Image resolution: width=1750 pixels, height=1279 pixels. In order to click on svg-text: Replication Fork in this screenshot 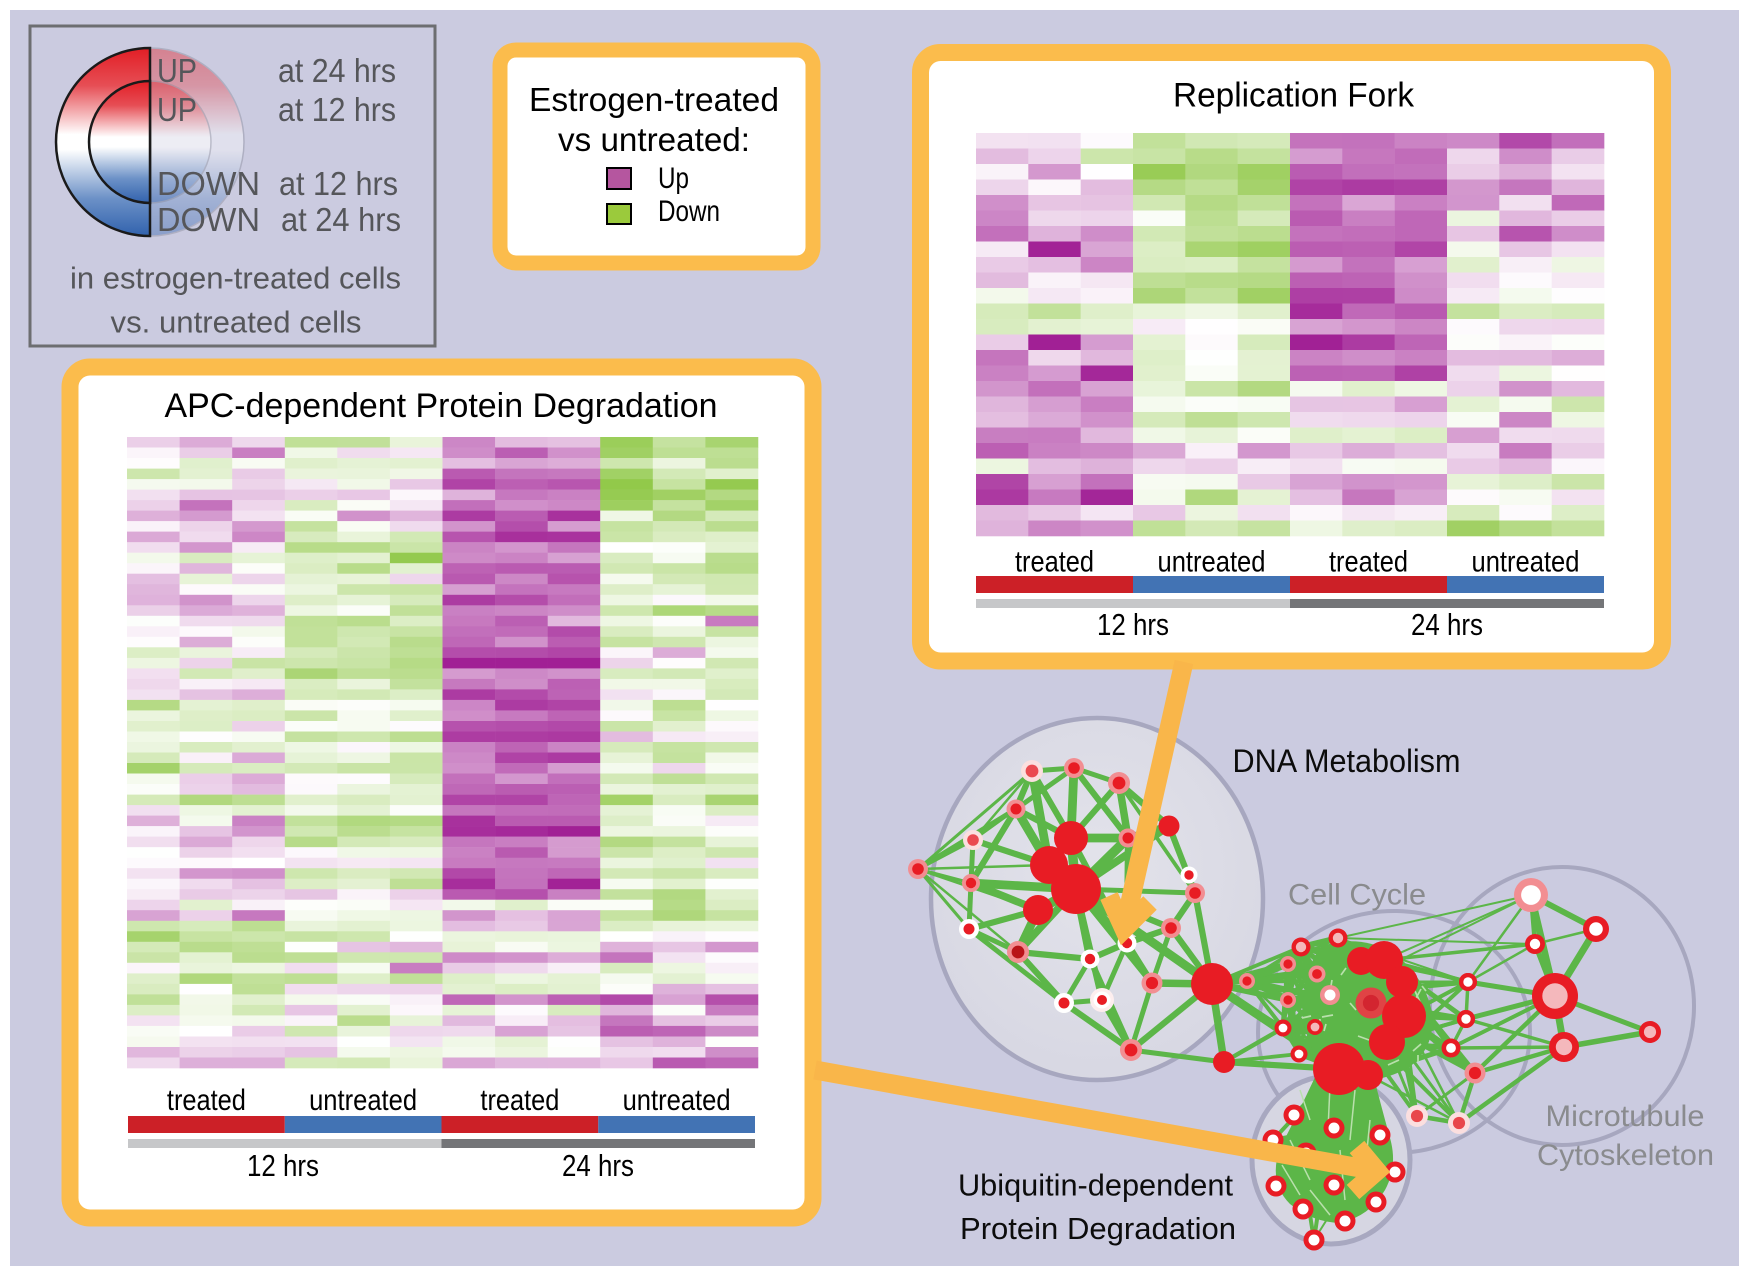, I will do `click(1294, 96)`.